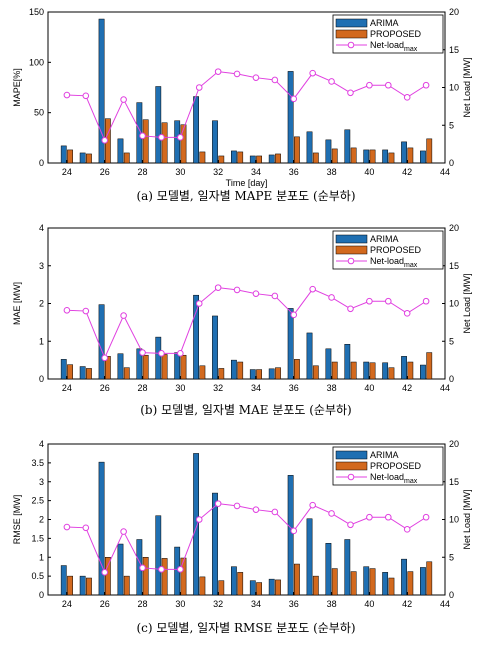 The image size is (487, 647). What do you see at coordinates (41, 595) in the screenshot?
I see `y-tick-label: 0` at bounding box center [41, 595].